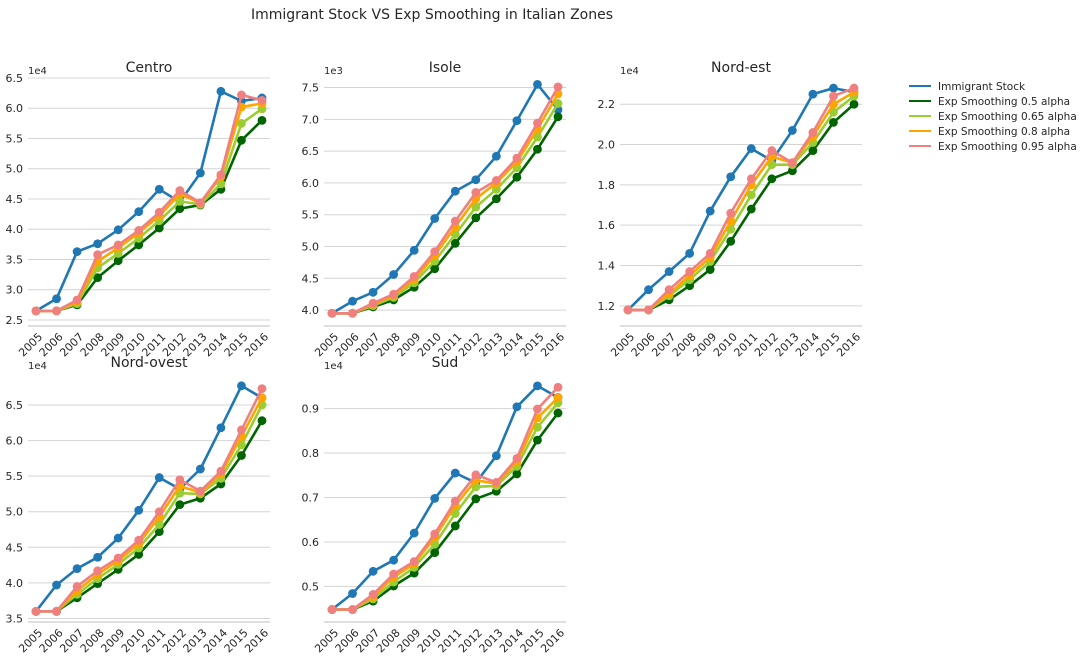 This screenshot has width=1080, height=658. Describe the element at coordinates (15, 169) in the screenshot. I see `y-tick-label: 5.0` at that location.